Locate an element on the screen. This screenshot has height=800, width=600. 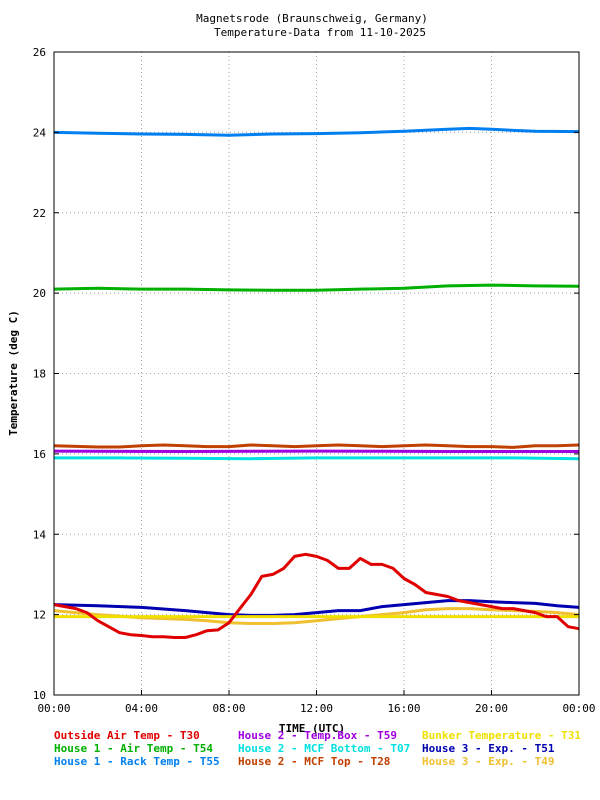
series-line-t55 is located at coordinates (316, 131).